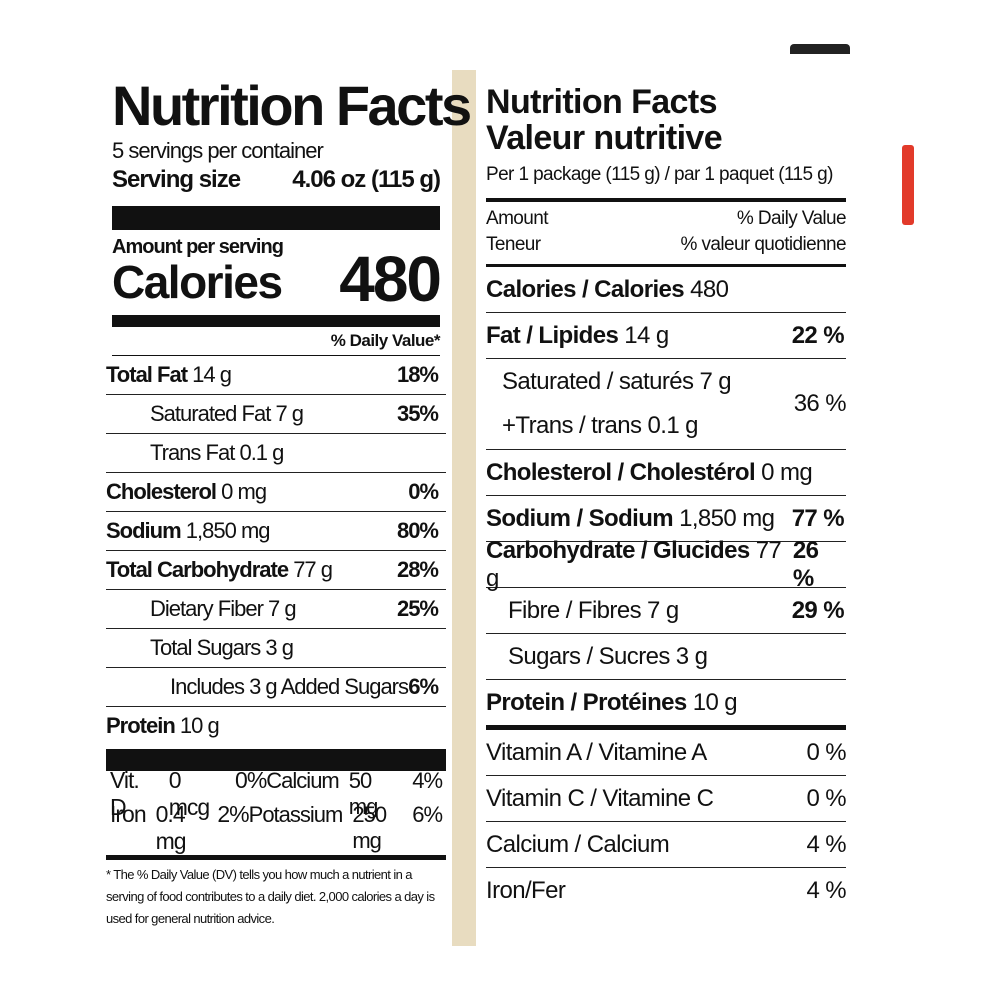 This screenshot has width=1000, height=1000. I want to click on ca-dv-fr: % valeur quotidienne, so click(763, 244).